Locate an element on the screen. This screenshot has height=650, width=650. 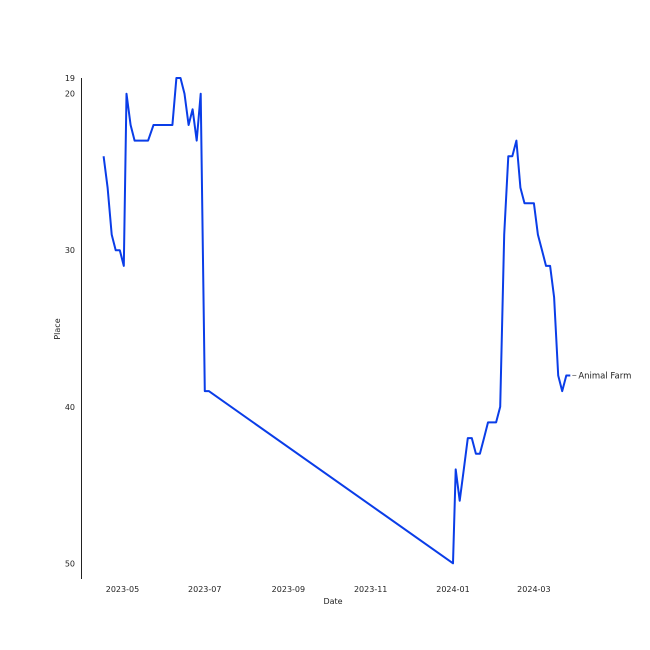
x-tick-label: 2023-09 is located at coordinates (288, 589).